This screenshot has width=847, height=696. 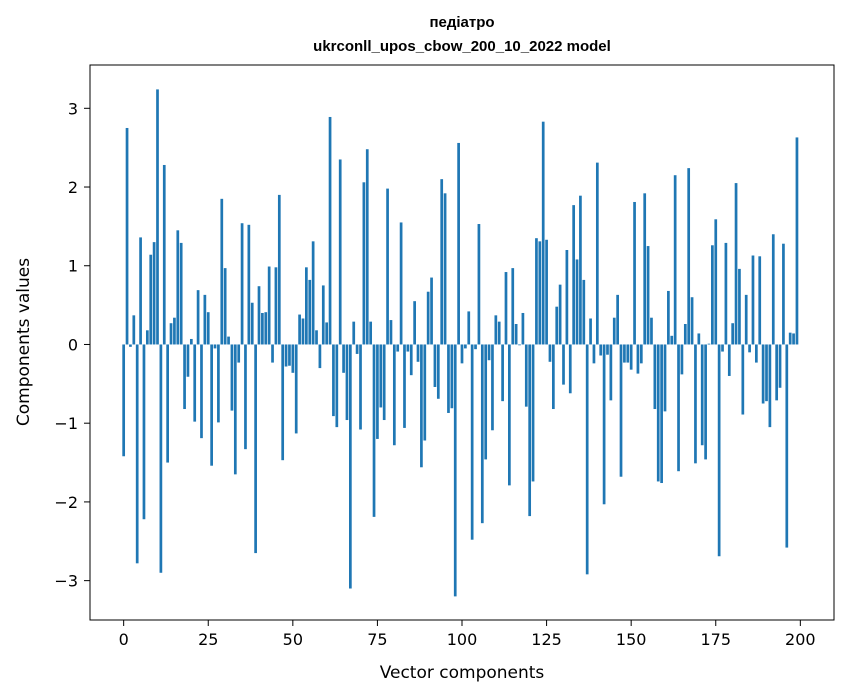 What do you see at coordinates (208, 639) in the screenshot?
I see `x-tick-label-25: 25` at bounding box center [208, 639].